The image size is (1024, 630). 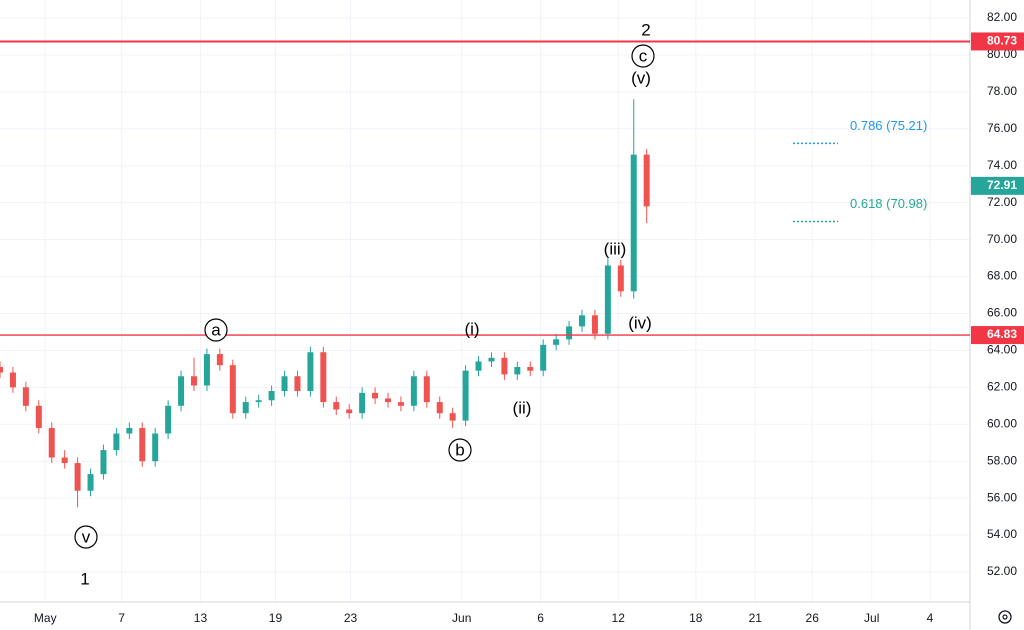 I want to click on wave-label: (v), so click(x=641, y=77).